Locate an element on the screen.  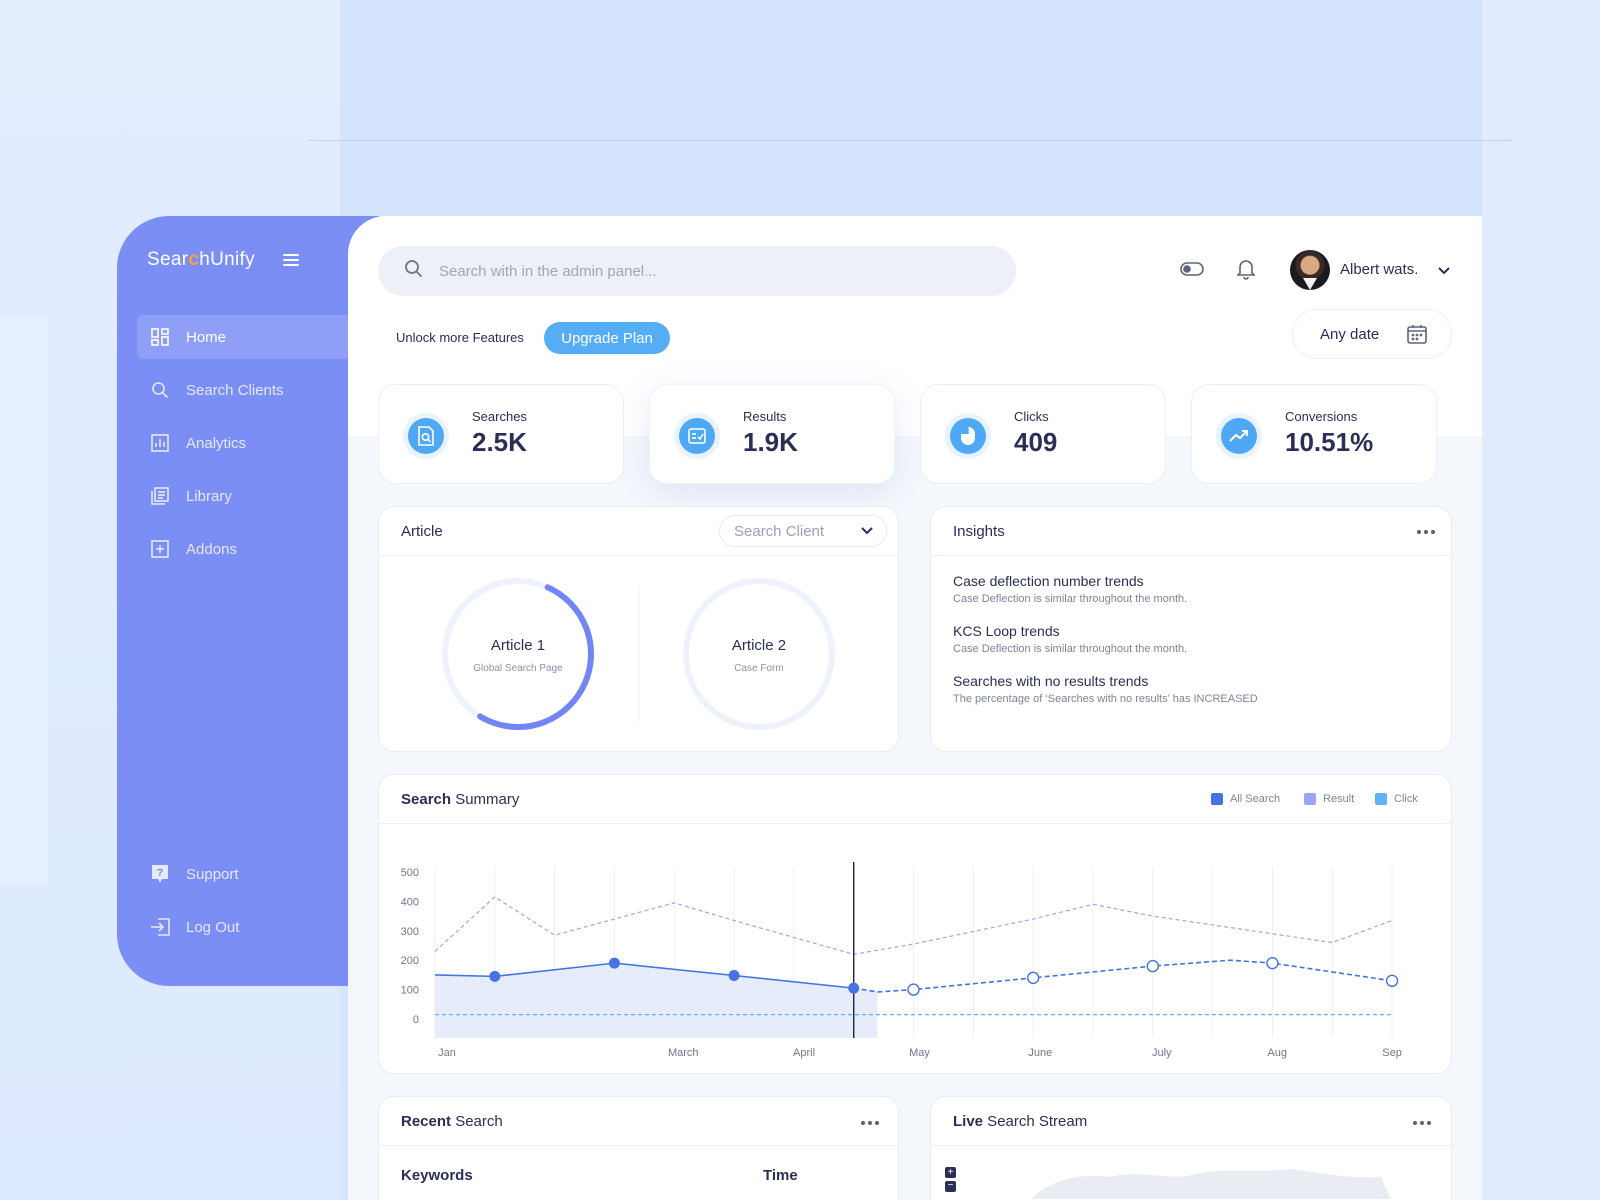
legend-item-click: Click is located at coordinates (1396, 799).